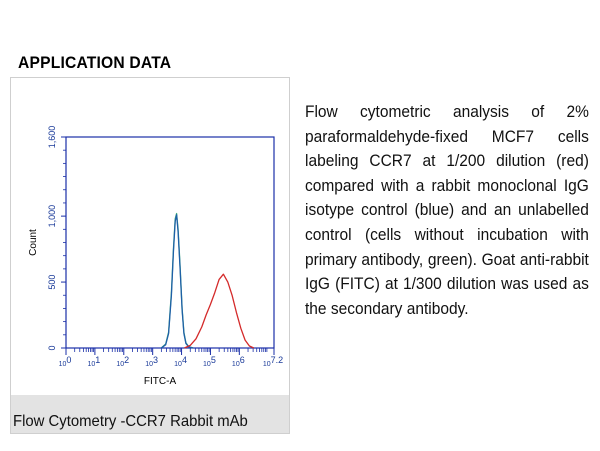 This screenshot has height=451, width=600. Describe the element at coordinates (273, 361) in the screenshot. I see `x-tick-label: 107.2` at that location.